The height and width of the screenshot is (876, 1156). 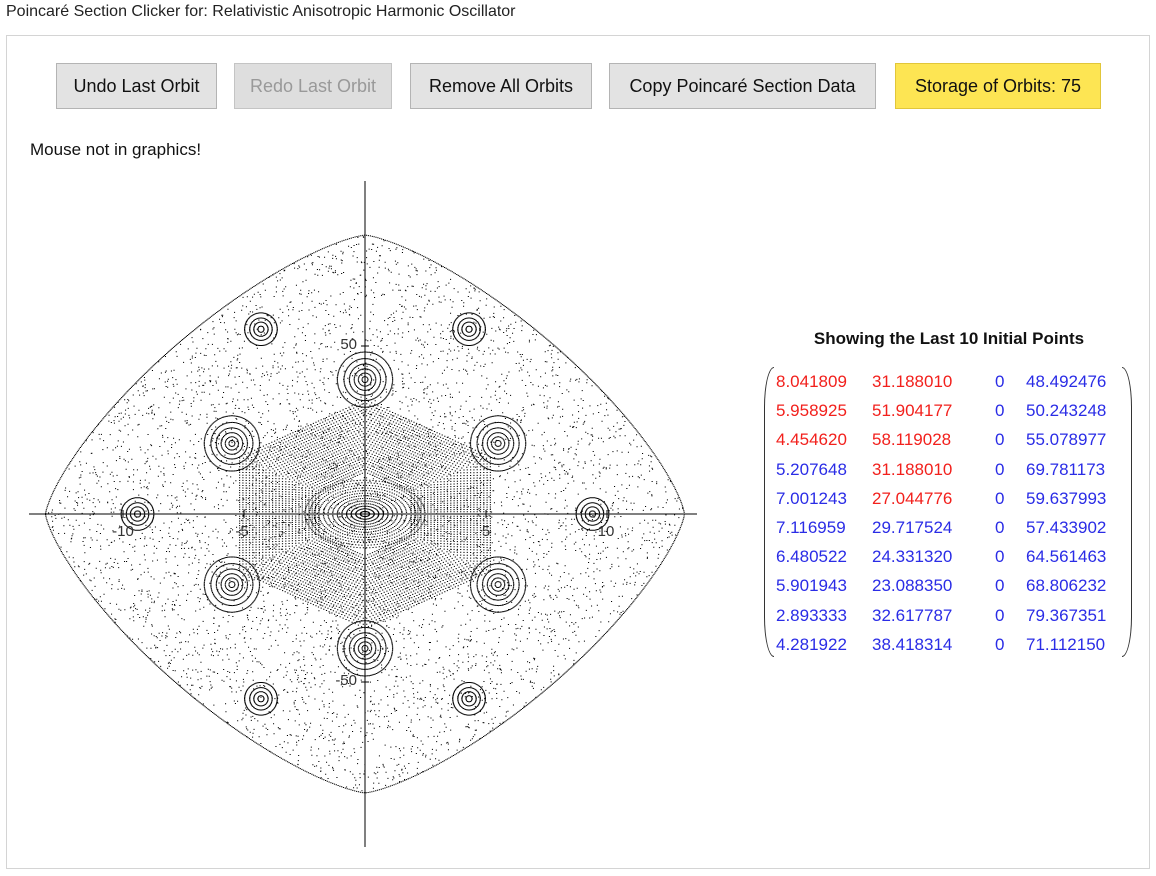 What do you see at coordinates (1066, 615) in the screenshot?
I see `matrix-cell: 79.367351` at bounding box center [1066, 615].